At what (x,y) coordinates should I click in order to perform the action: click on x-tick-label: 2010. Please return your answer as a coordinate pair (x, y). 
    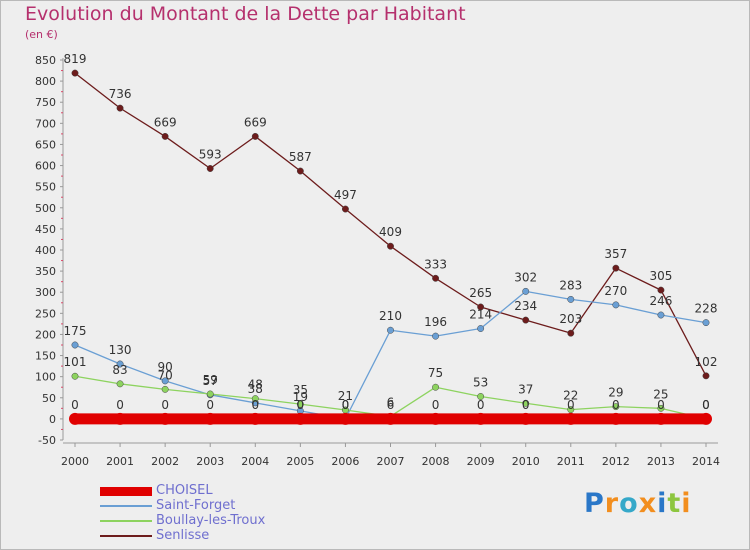
    Looking at the image, I should click on (526, 461).